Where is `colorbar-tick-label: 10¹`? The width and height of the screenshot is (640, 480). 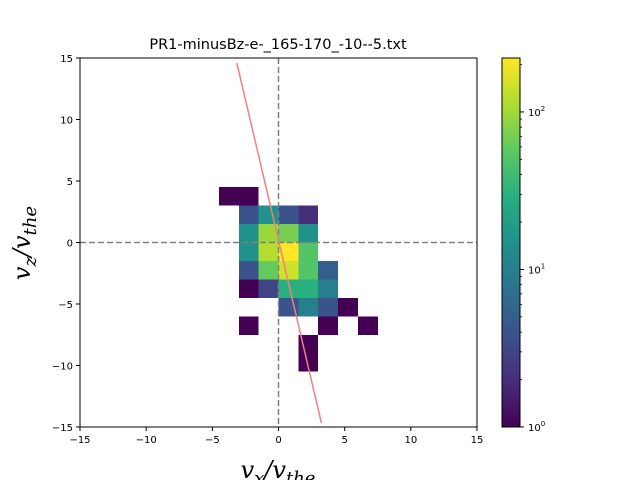 colorbar-tick-label: 10¹ is located at coordinates (536, 269).